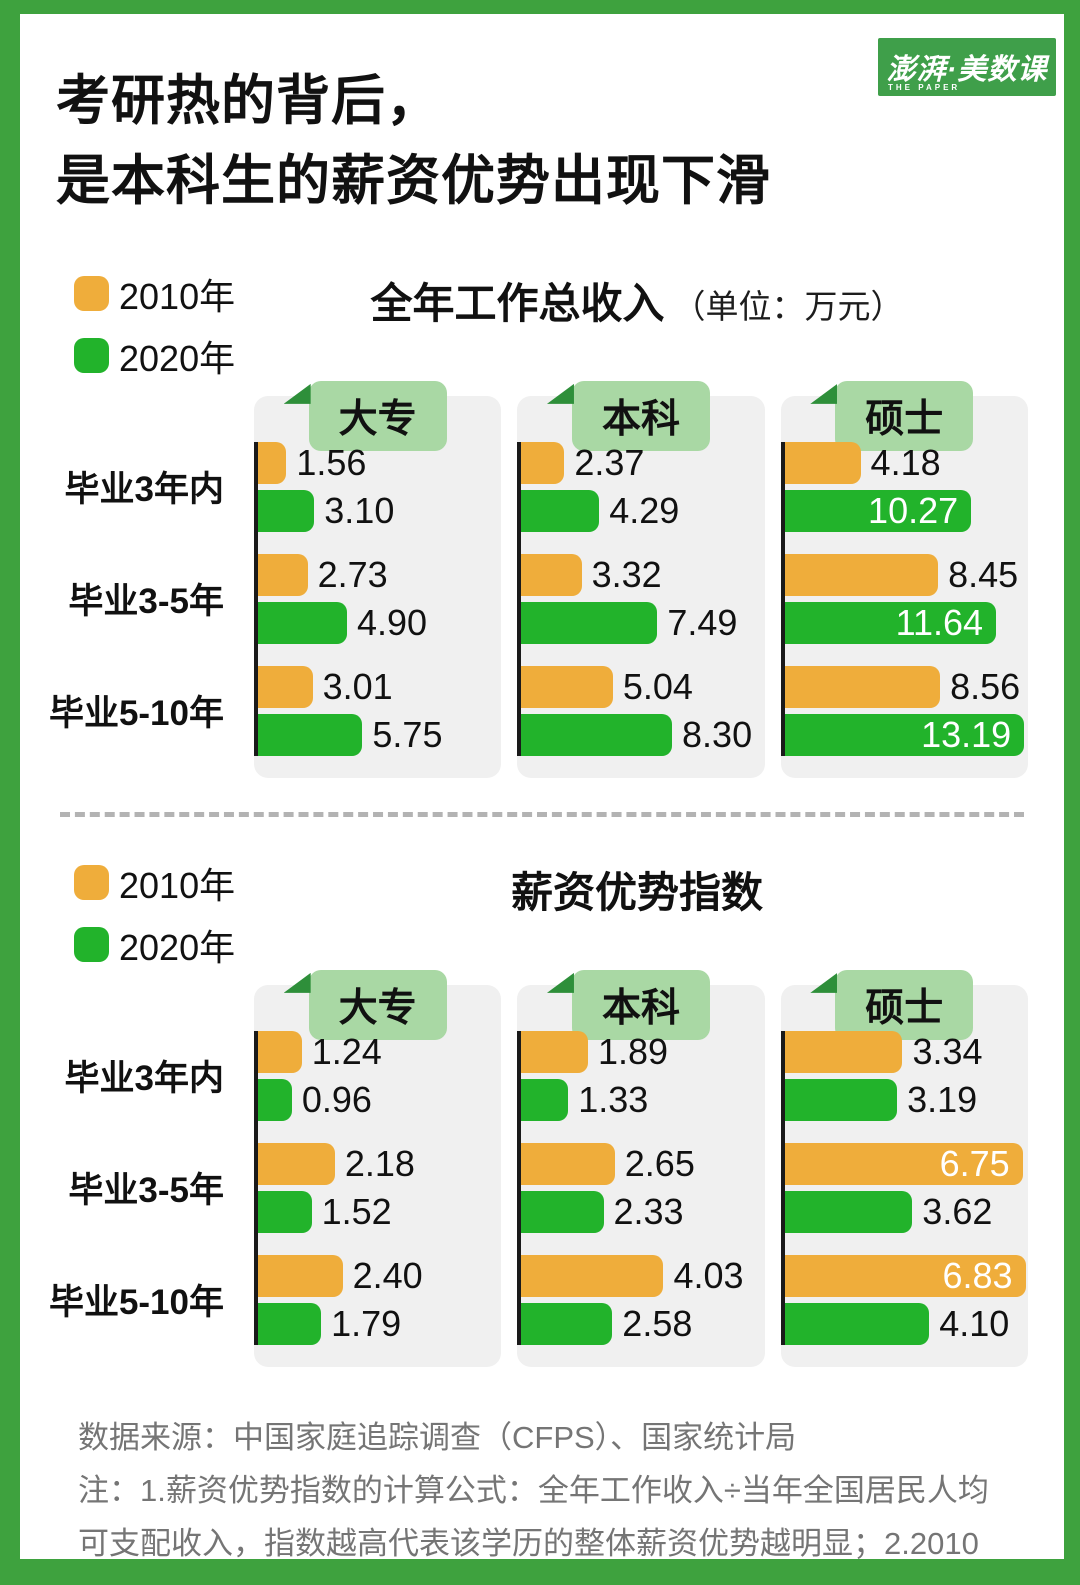 This screenshot has width=1080, height=1585. I want to click on bar-value: 3.62, so click(957, 1211).